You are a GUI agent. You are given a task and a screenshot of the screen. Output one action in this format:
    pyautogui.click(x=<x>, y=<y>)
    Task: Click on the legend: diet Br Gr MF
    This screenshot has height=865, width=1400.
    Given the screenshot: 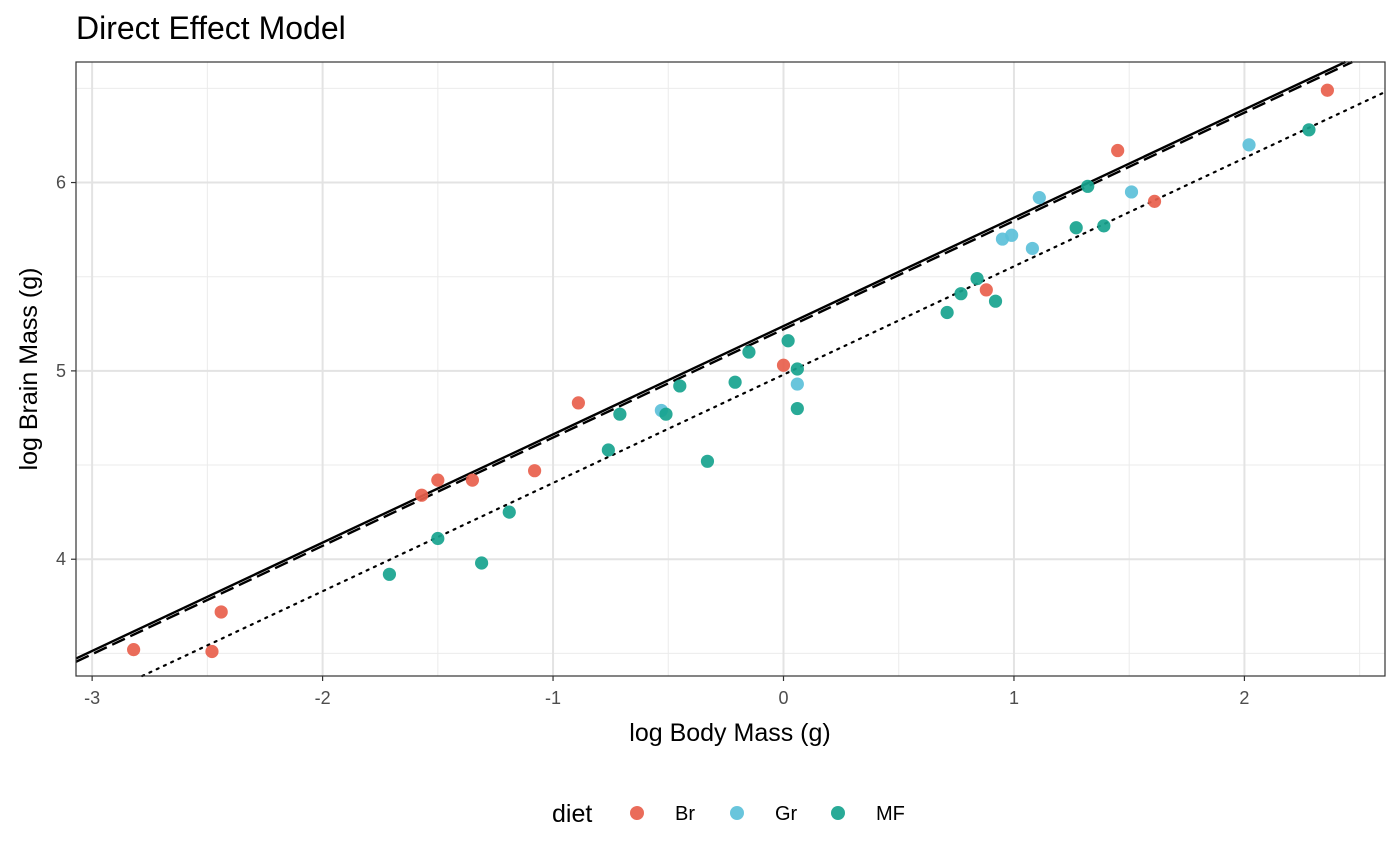 What is the action you would take?
    pyautogui.click(x=728, y=814)
    